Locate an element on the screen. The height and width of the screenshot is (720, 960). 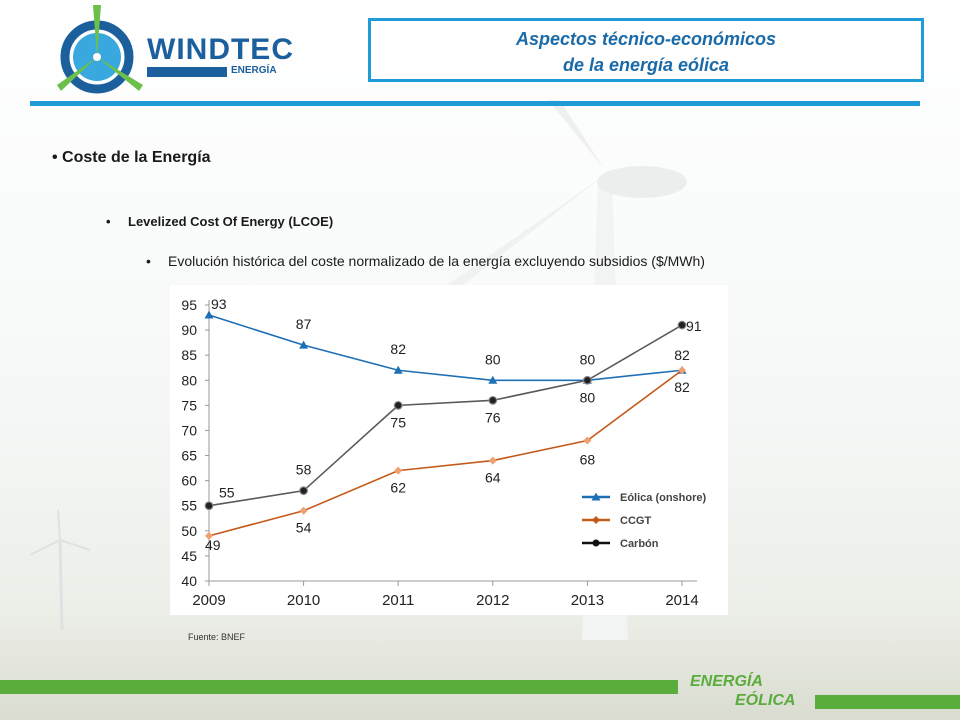
bullet-level-1: • Coste de la Energía is located at coordinates (131, 158).